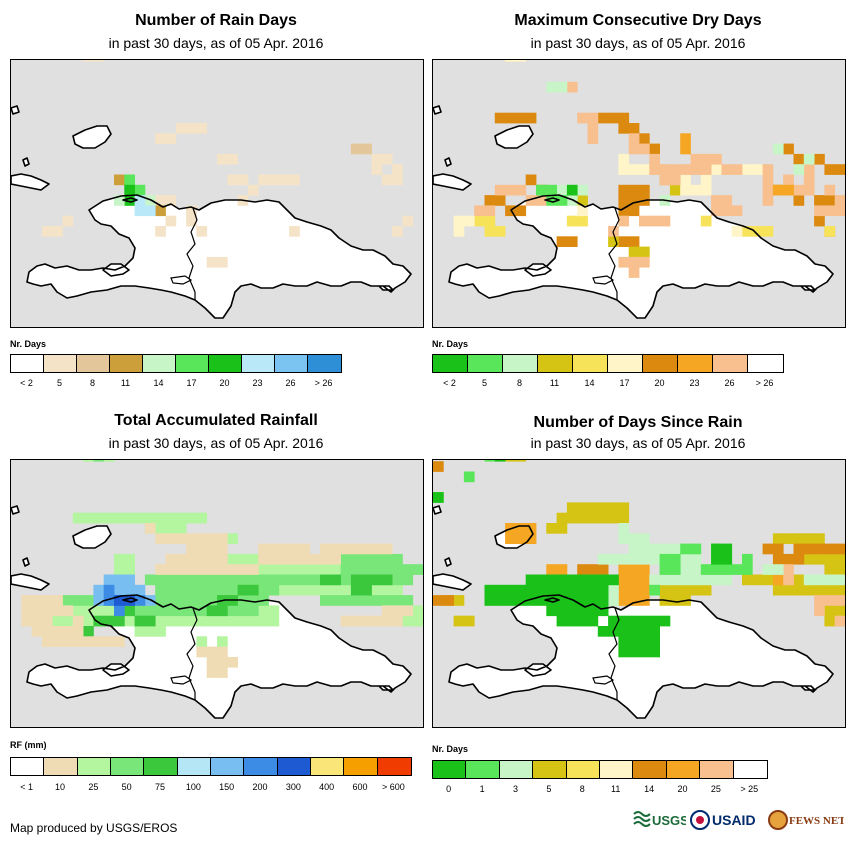 This screenshot has height=845, width=854. Describe the element at coordinates (93, 787) in the screenshot. I see `legend-tick-label: 25` at that location.